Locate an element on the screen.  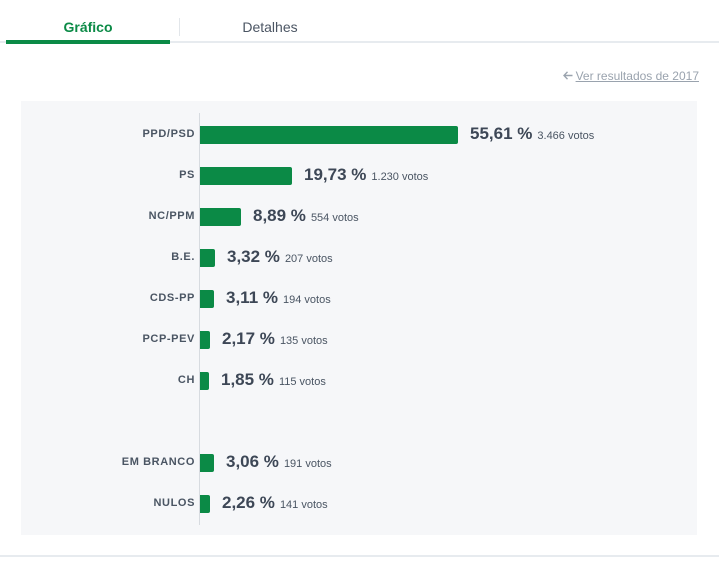
bar-label: NC/PPM is located at coordinates (171, 216).